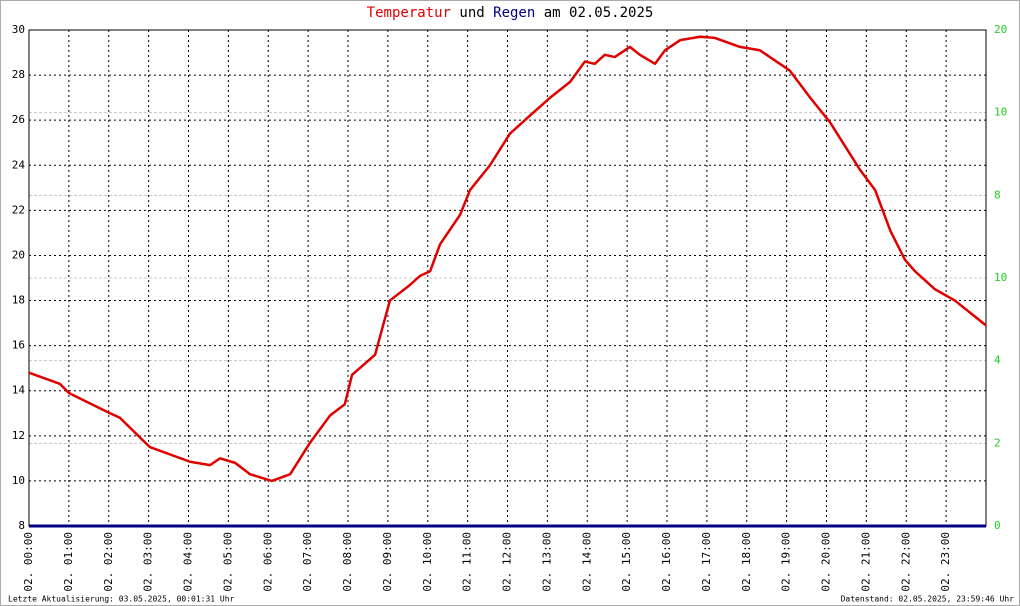 The image size is (1020, 606). What do you see at coordinates (599, 13) in the screenshot?
I see `title-part: am 02.05.2025` at bounding box center [599, 13].